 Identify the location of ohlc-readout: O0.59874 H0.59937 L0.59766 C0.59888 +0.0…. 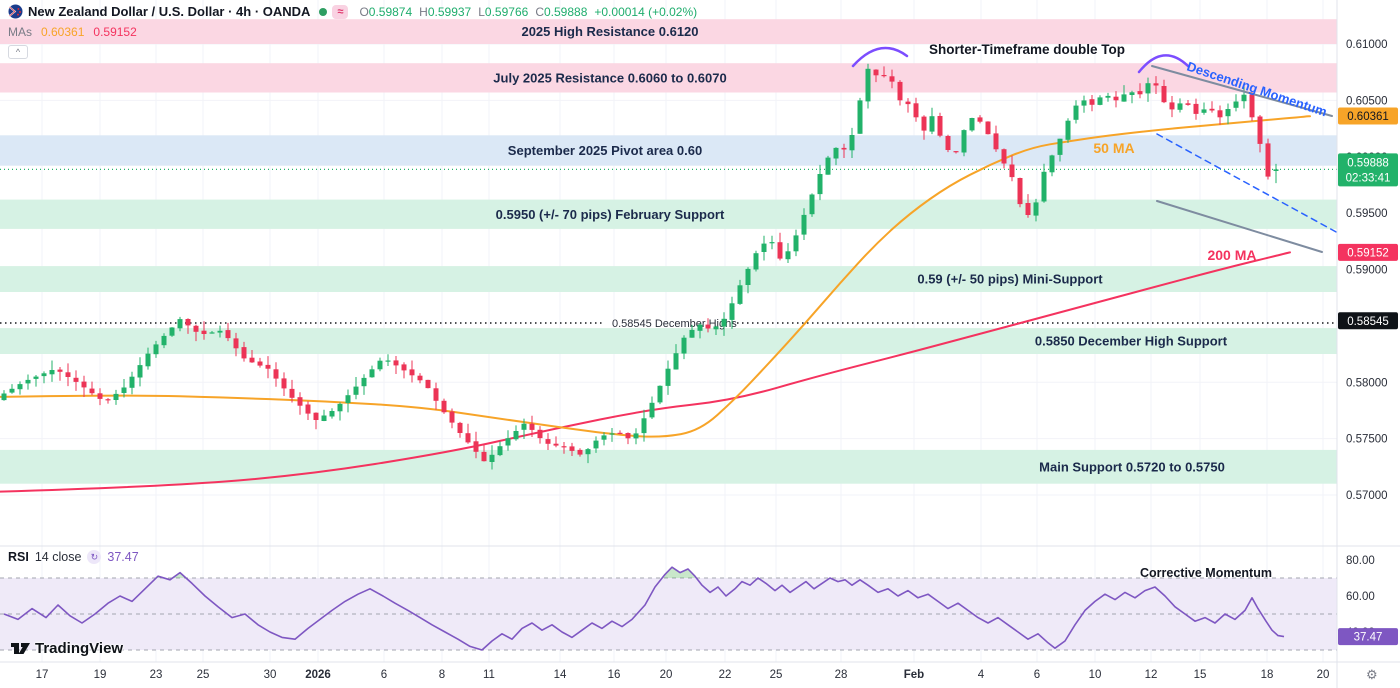
(528, 12).